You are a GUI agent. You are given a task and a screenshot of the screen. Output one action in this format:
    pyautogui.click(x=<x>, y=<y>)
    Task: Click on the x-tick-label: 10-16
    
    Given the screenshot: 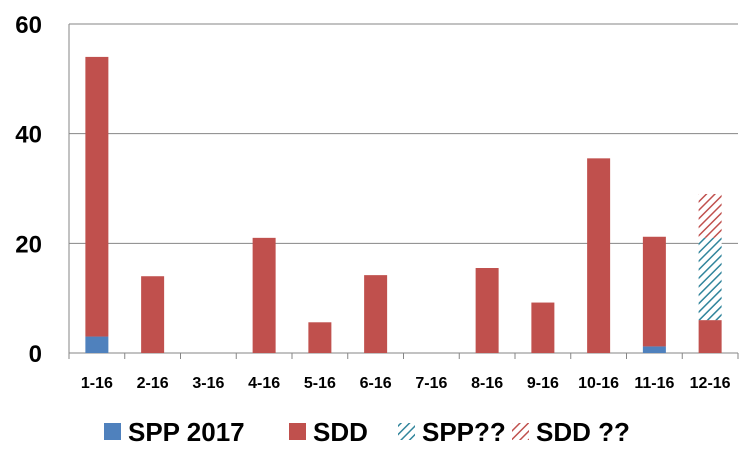 What is the action you would take?
    pyautogui.click(x=598, y=383)
    